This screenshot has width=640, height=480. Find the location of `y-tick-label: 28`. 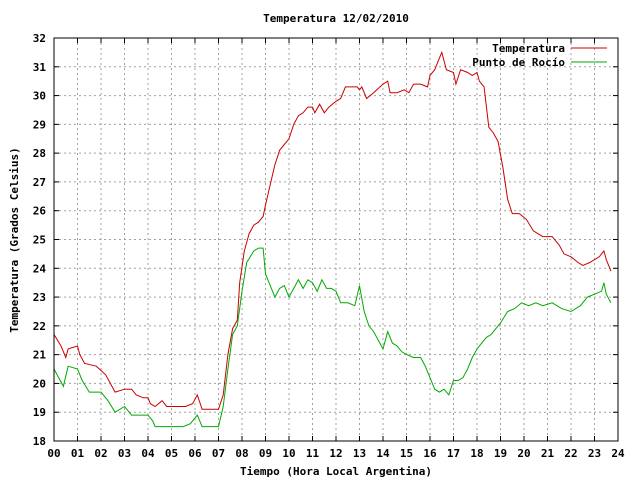

y-tick-label: 28 is located at coordinates (39, 153).